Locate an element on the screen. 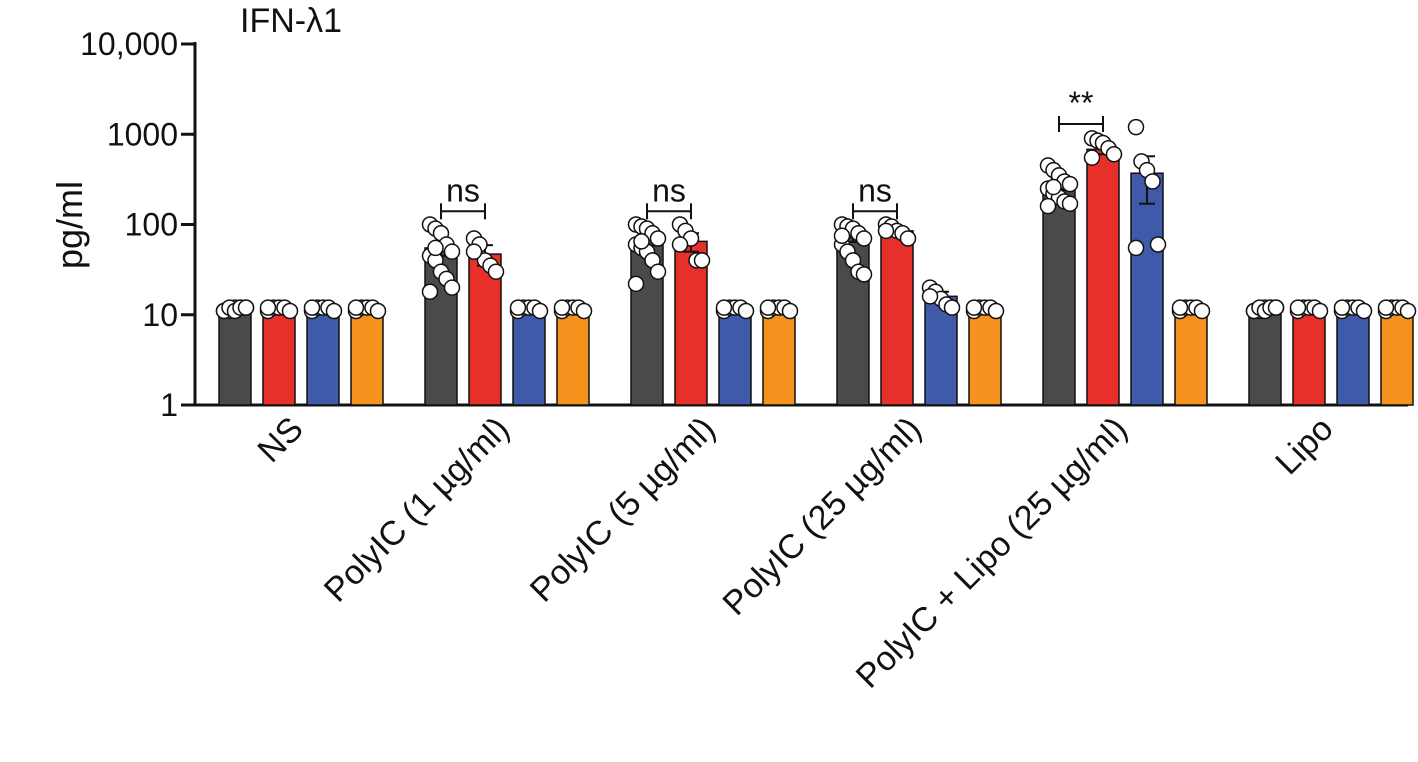 This screenshot has width=1418, height=762. y-tick-label: 100 is located at coordinates (151, 225).